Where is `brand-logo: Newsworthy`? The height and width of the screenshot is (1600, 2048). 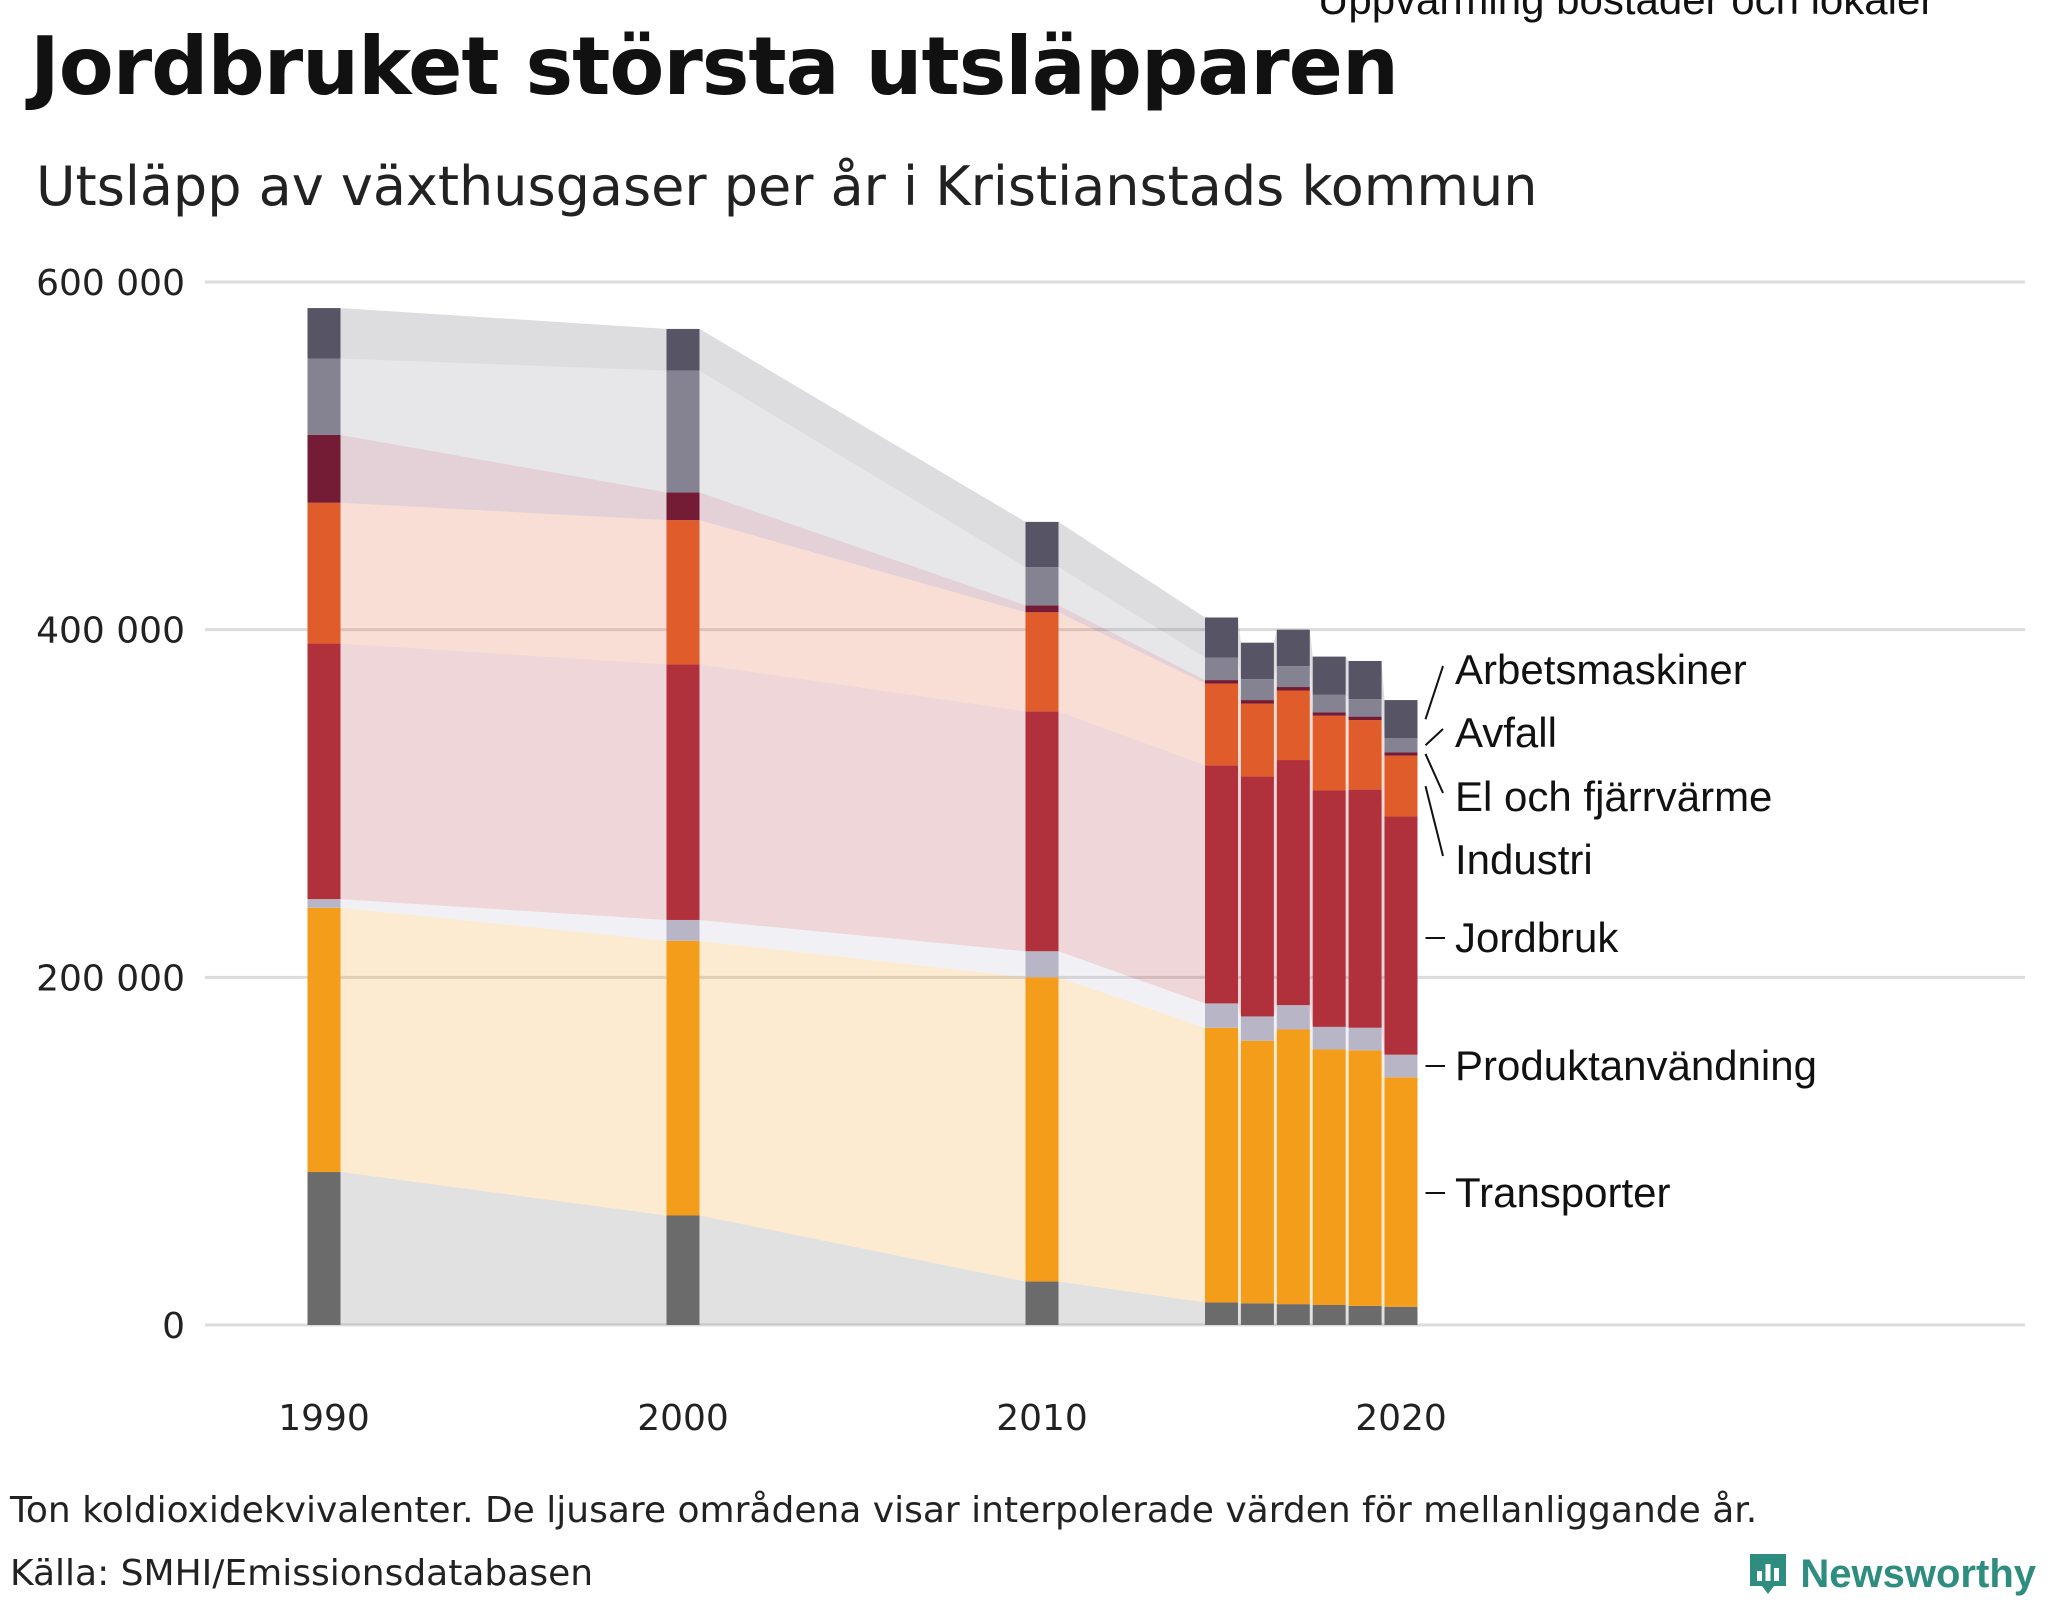
brand-logo: Newsworthy is located at coordinates (1891, 1574).